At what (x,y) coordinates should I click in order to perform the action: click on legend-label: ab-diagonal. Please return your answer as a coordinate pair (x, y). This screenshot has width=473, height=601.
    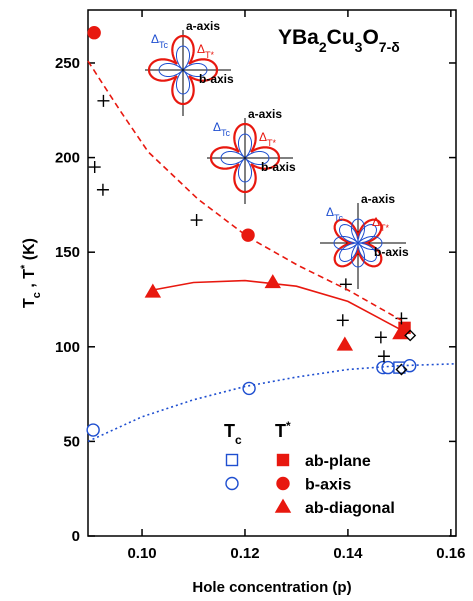
    Looking at the image, I should click on (350, 508).